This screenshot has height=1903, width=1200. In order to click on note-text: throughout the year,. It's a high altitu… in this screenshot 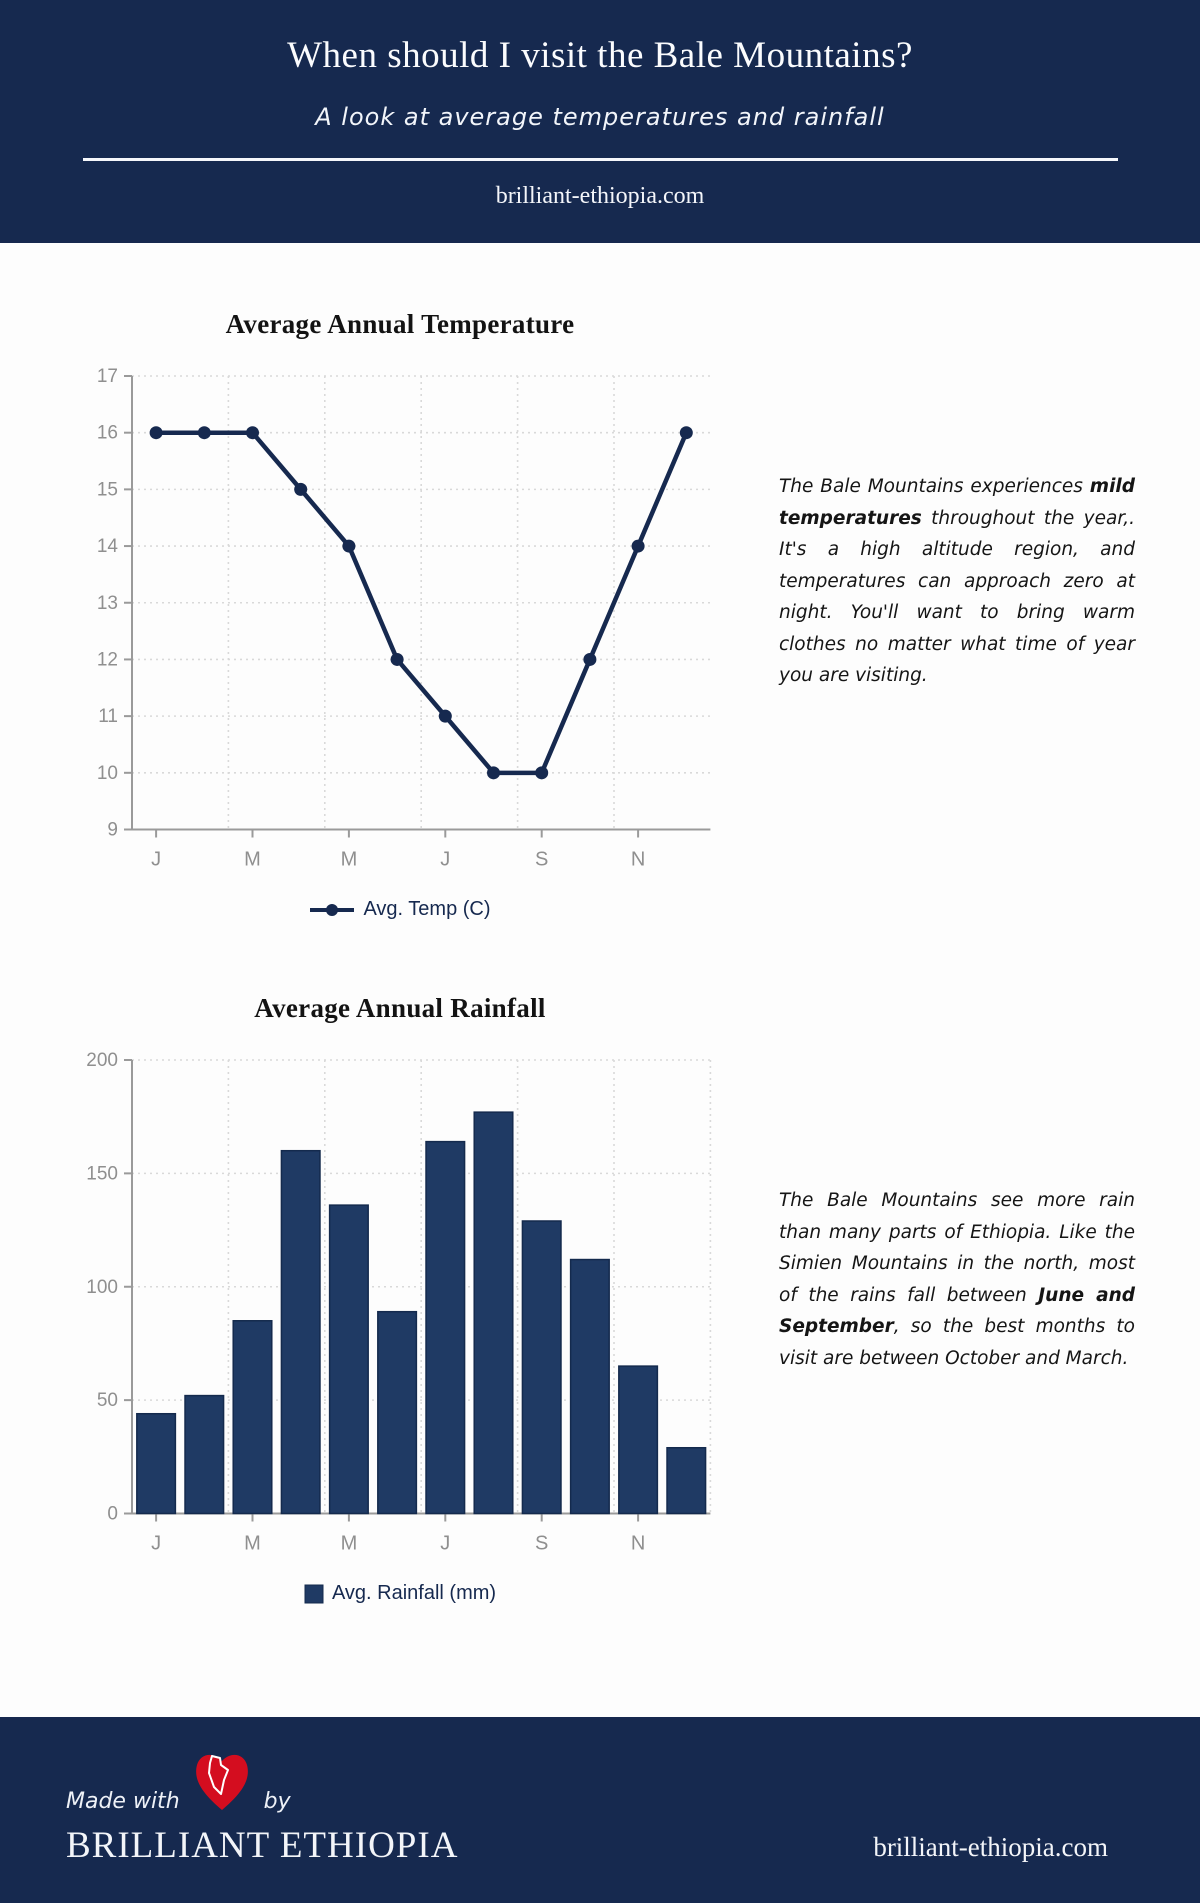, I will do `click(957, 597)`.